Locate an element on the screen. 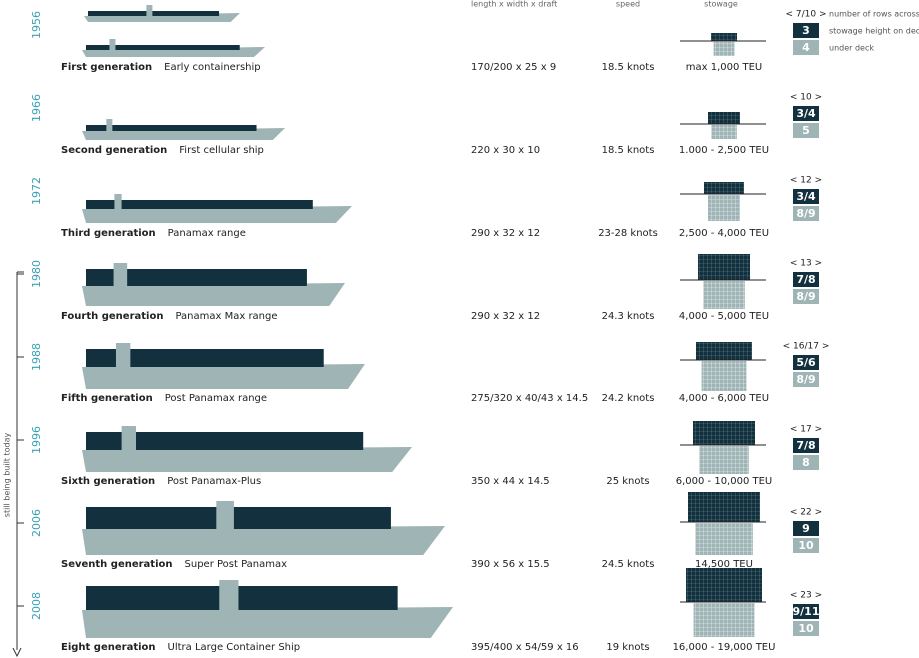 This screenshot has width=919, height=658. speed: 24.2 knots is located at coordinates (628, 398).